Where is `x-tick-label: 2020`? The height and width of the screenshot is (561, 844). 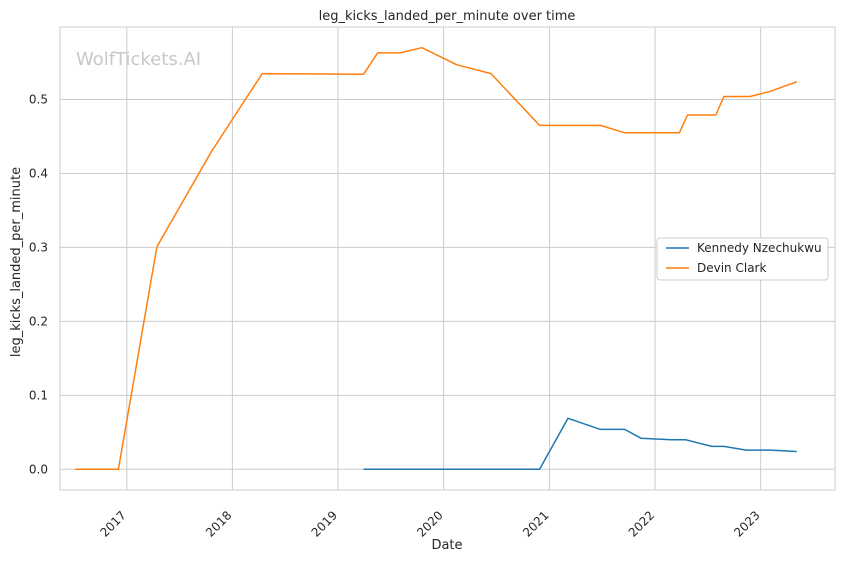 x-tick-label: 2020 is located at coordinates (429, 523).